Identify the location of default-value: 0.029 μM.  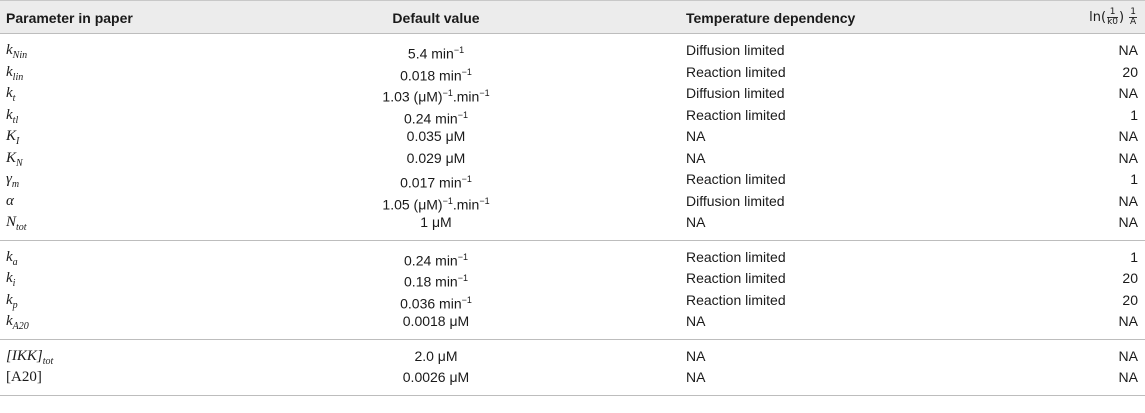
(436, 157).